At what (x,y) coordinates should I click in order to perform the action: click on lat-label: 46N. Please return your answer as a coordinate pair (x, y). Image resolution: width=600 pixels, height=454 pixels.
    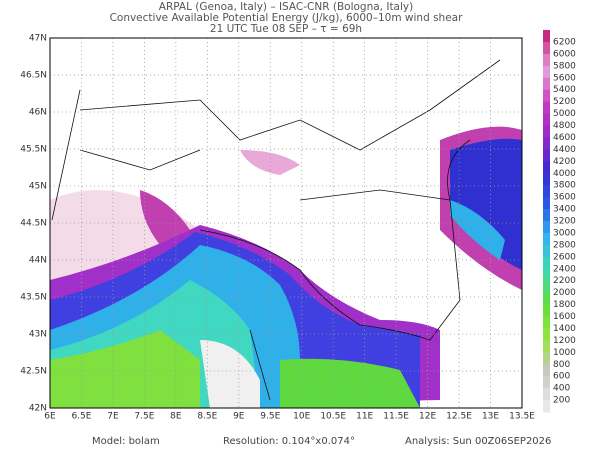
    Looking at the image, I should click on (38, 113).